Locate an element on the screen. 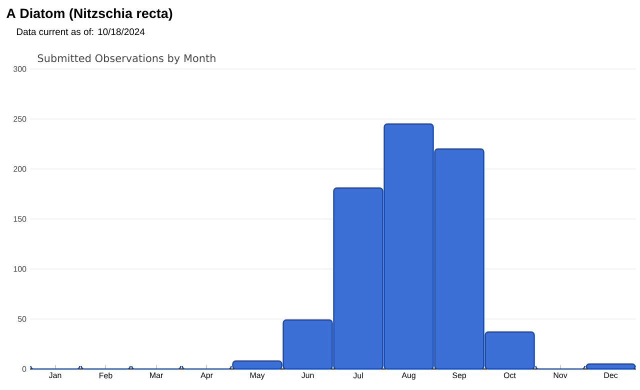 Image resolution: width=640 pixels, height=390 pixels. chart-title: A Diatom (Nitzschia recta) is located at coordinates (89, 14).